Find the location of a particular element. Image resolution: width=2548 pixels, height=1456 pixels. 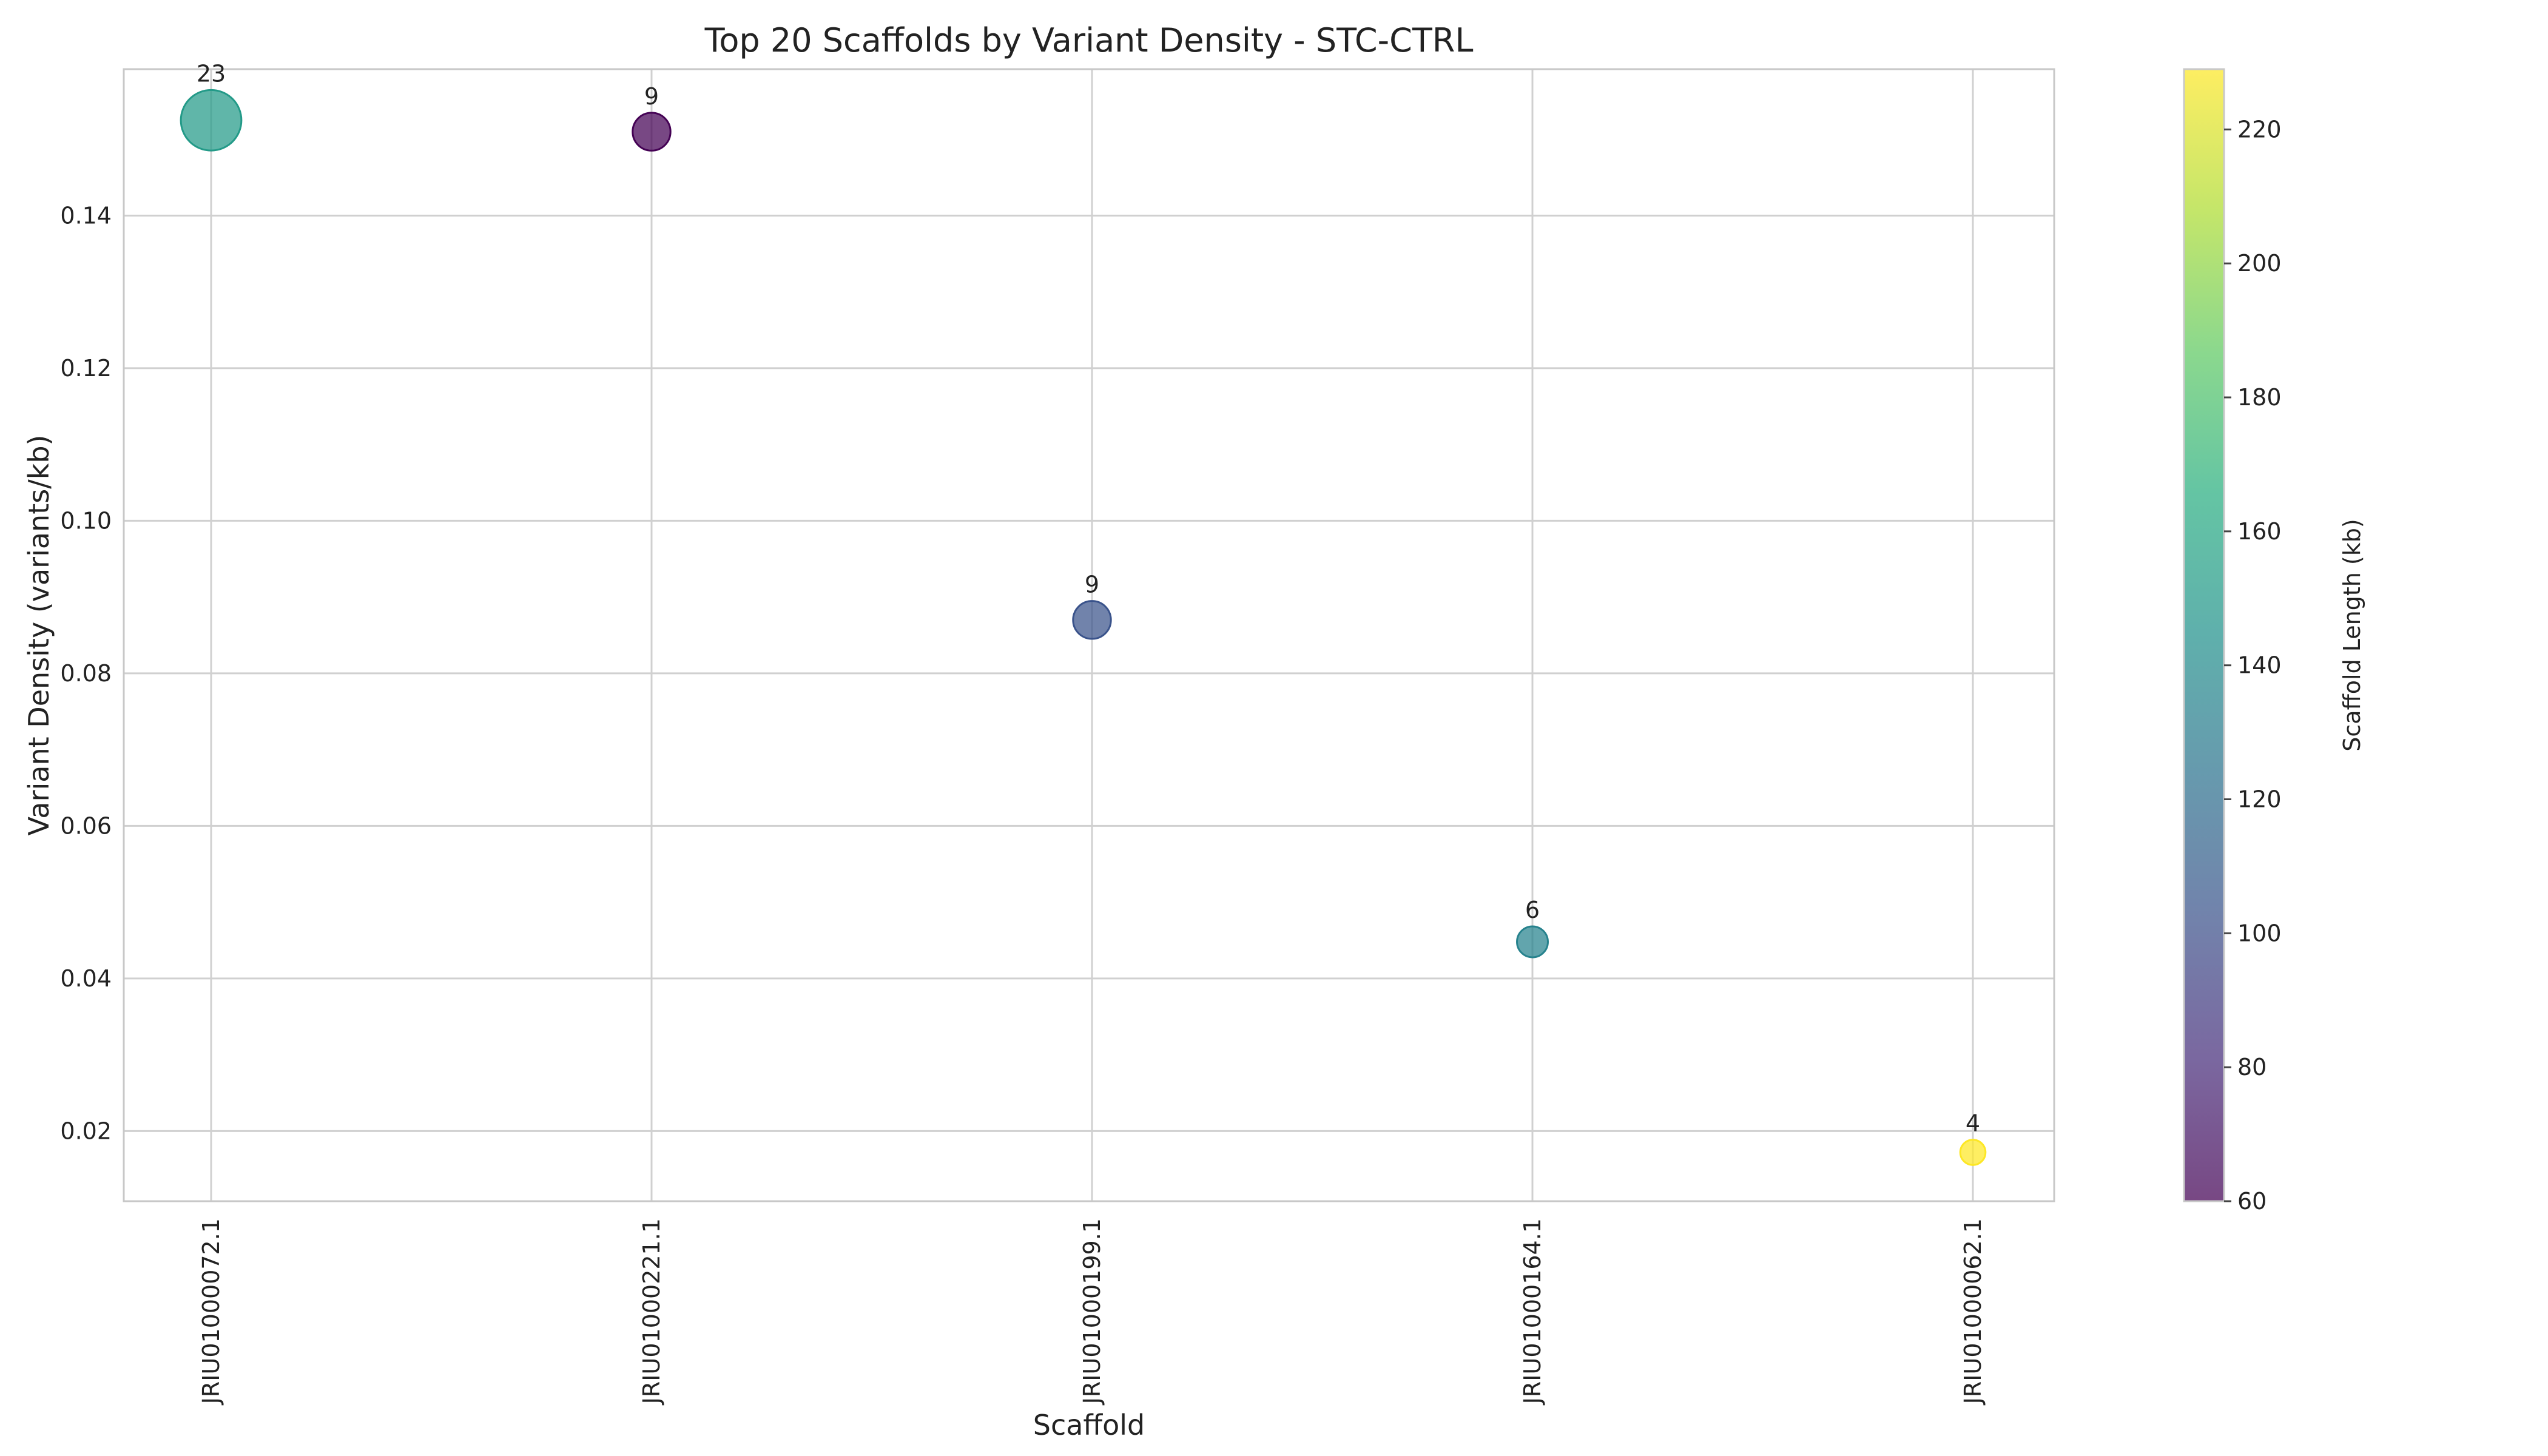

colorbar-tick-label: 140 is located at coordinates (2259, 665).